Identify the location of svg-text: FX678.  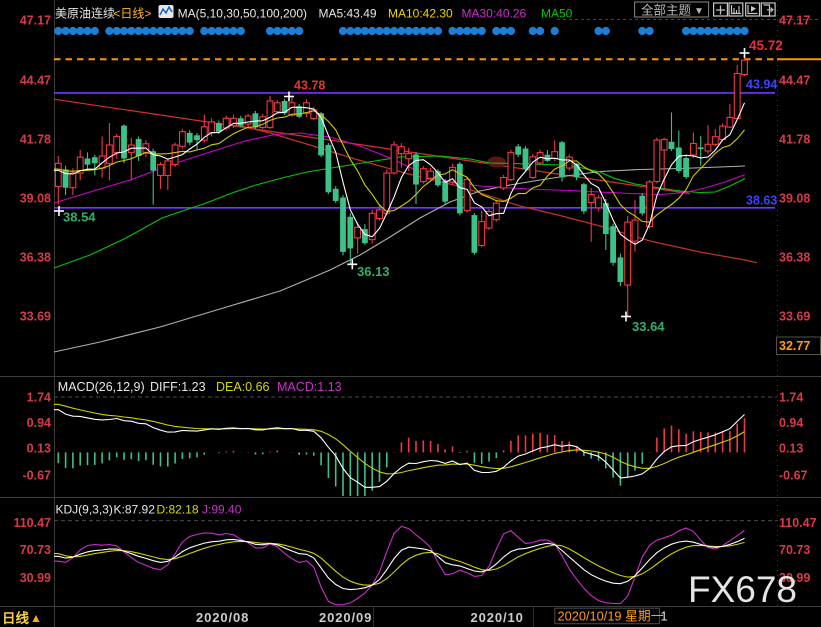
(742, 589).